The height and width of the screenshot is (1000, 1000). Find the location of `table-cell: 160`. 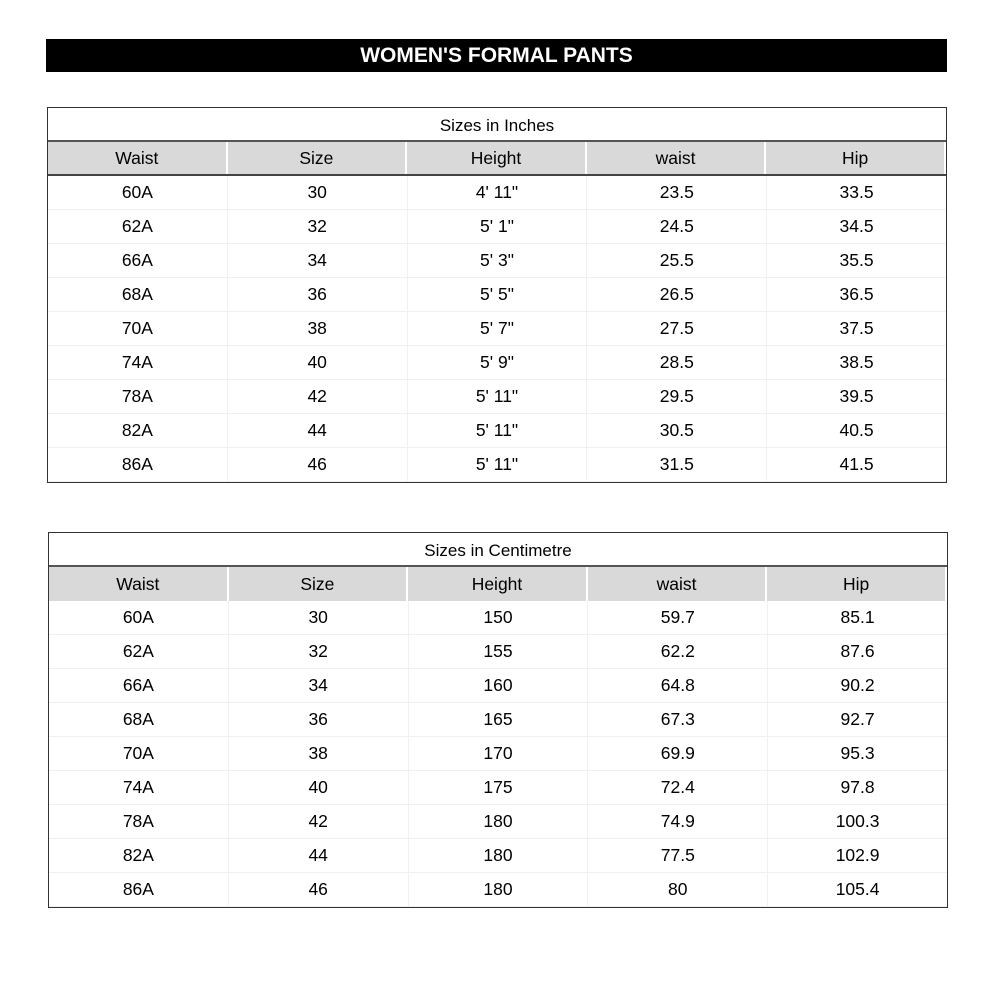

table-cell: 160 is located at coordinates (499, 685).